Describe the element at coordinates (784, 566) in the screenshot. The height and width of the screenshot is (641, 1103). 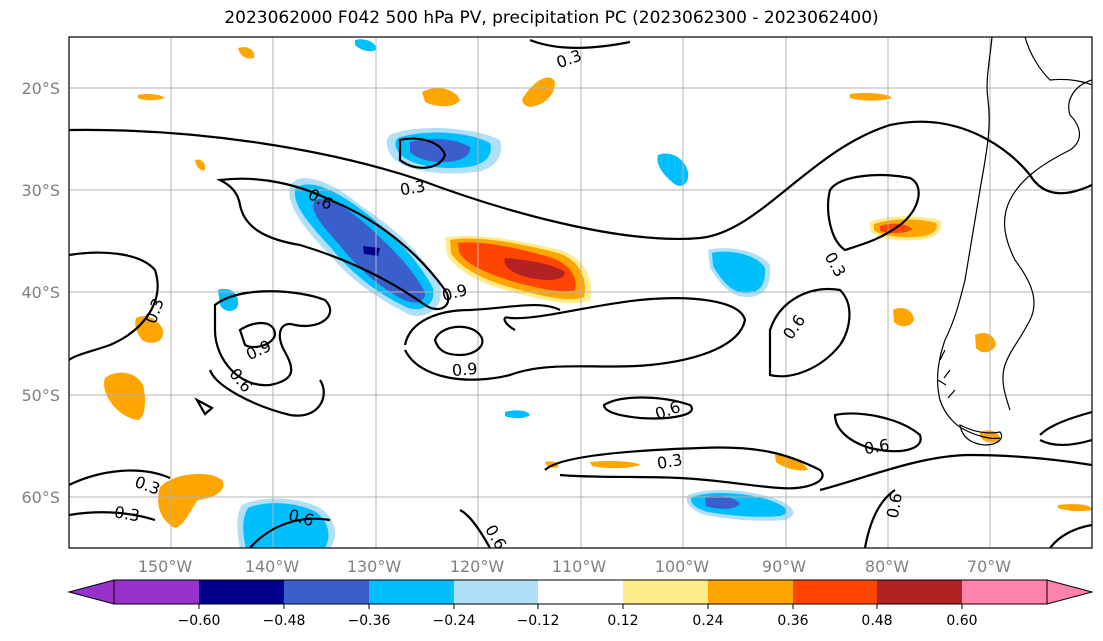
I see `lon-tick-label: 90°W` at that location.